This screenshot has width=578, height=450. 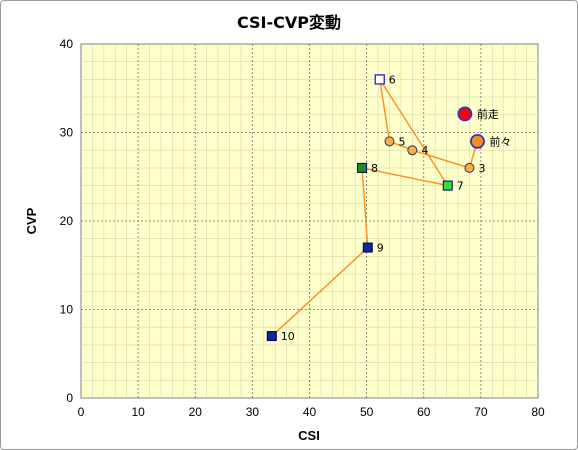 I want to click on data-point-label: 5, so click(x=401, y=141).